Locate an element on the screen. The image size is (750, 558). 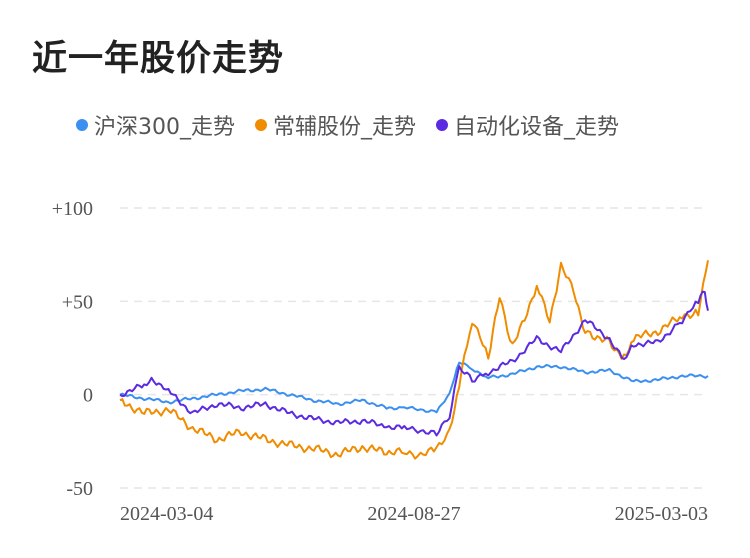
legend-item-hs300: 沪深300_走势 is located at coordinates (155, 125).